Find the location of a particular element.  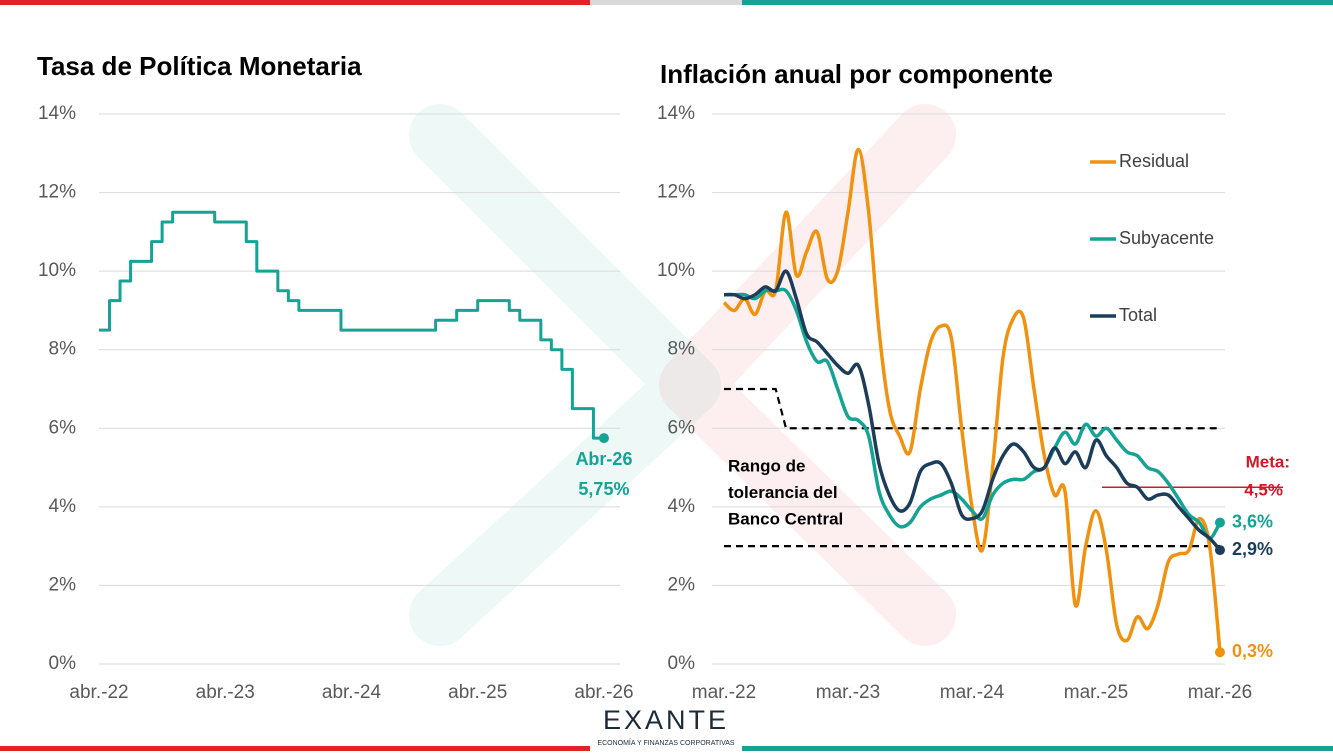

logo-tagline: ECONOMÍA Y FINANZAS CORPORATIVAS is located at coordinates (666, 742).